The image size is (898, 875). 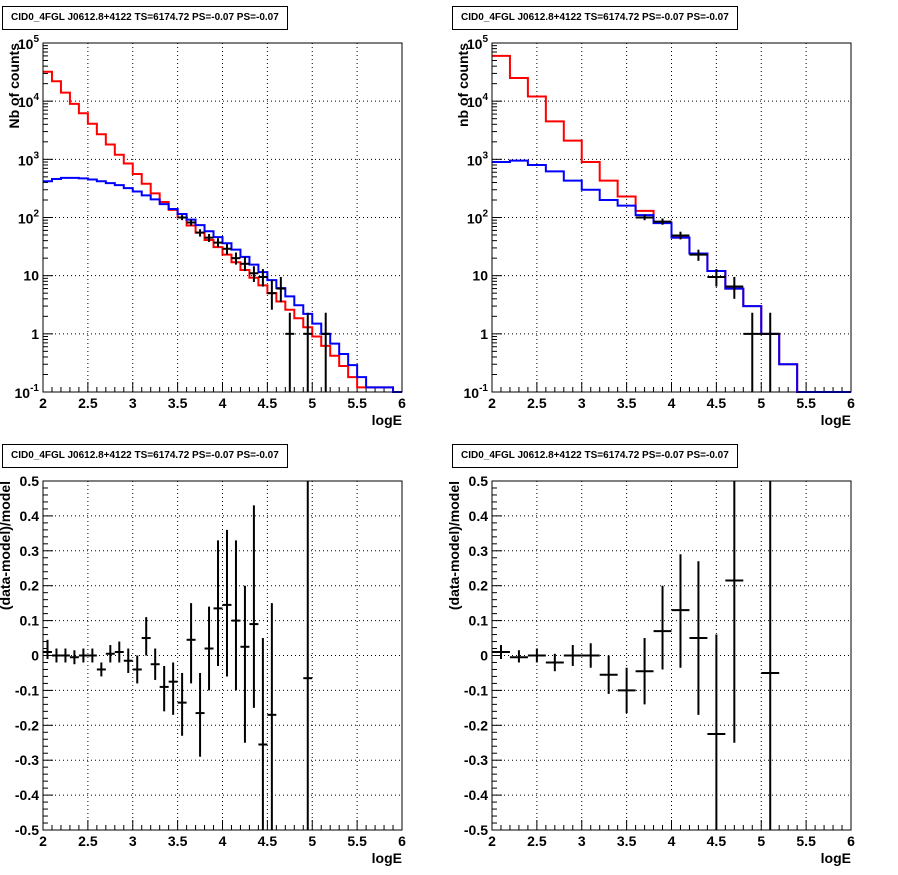 What do you see at coordinates (479, 621) in the screenshot?
I see `y-tick-label: 0.1` at bounding box center [479, 621].